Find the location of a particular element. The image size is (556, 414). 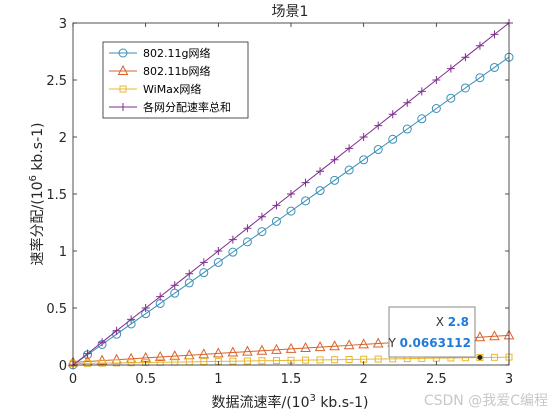

legend-item: 802.11b网络 is located at coordinates (159, 71).